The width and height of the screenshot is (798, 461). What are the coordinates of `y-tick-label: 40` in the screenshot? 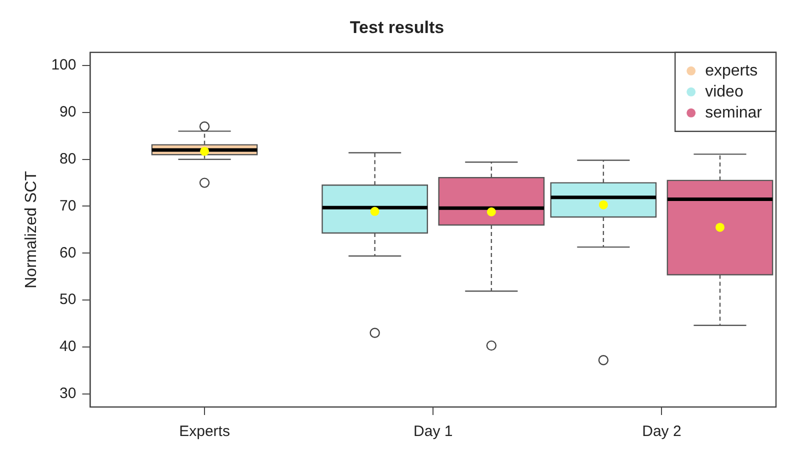 It's located at (68, 347).